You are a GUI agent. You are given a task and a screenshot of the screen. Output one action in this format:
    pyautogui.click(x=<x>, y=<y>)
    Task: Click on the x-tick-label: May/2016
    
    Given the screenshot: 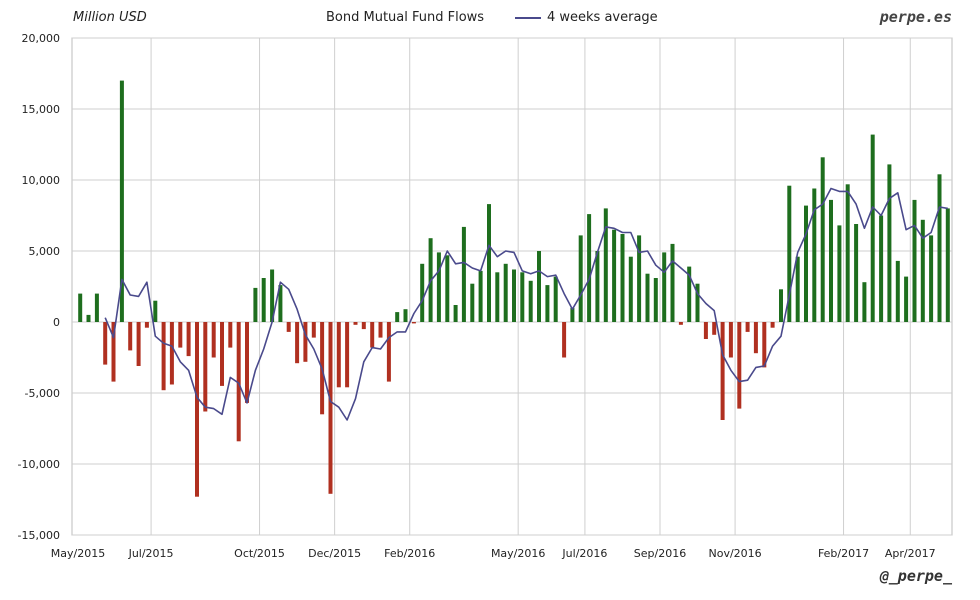 What is the action you would take?
    pyautogui.click(x=518, y=553)
    